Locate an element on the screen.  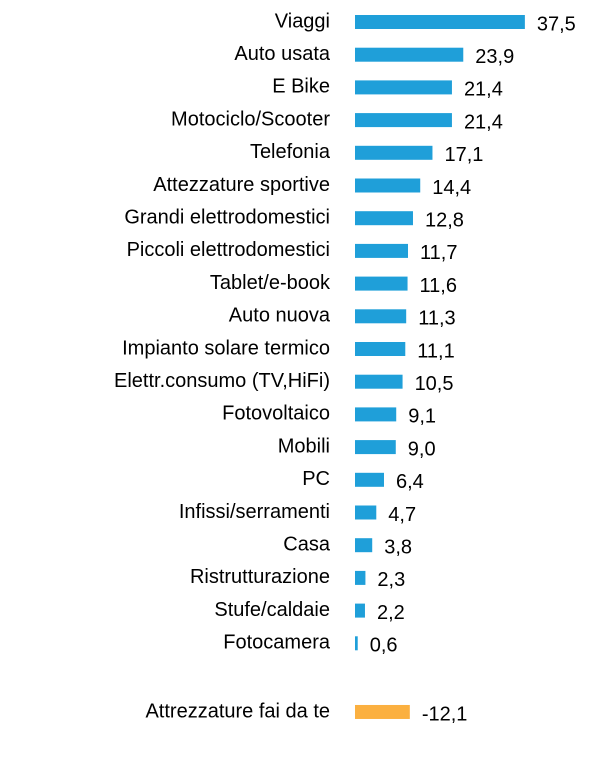
value-label: 2,2 is located at coordinates (391, 613).